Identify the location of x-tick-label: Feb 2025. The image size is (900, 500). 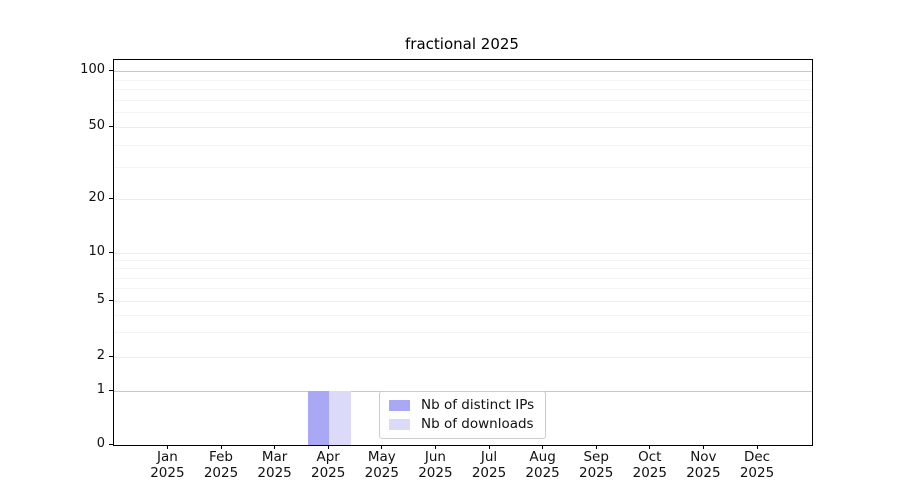
(221, 465).